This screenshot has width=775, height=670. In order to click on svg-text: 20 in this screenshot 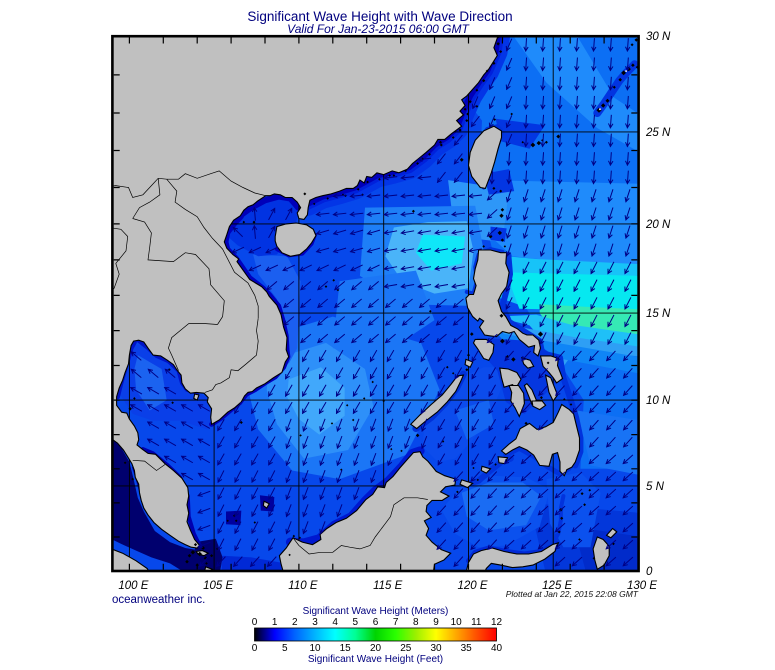, I will do `click(376, 648)`.